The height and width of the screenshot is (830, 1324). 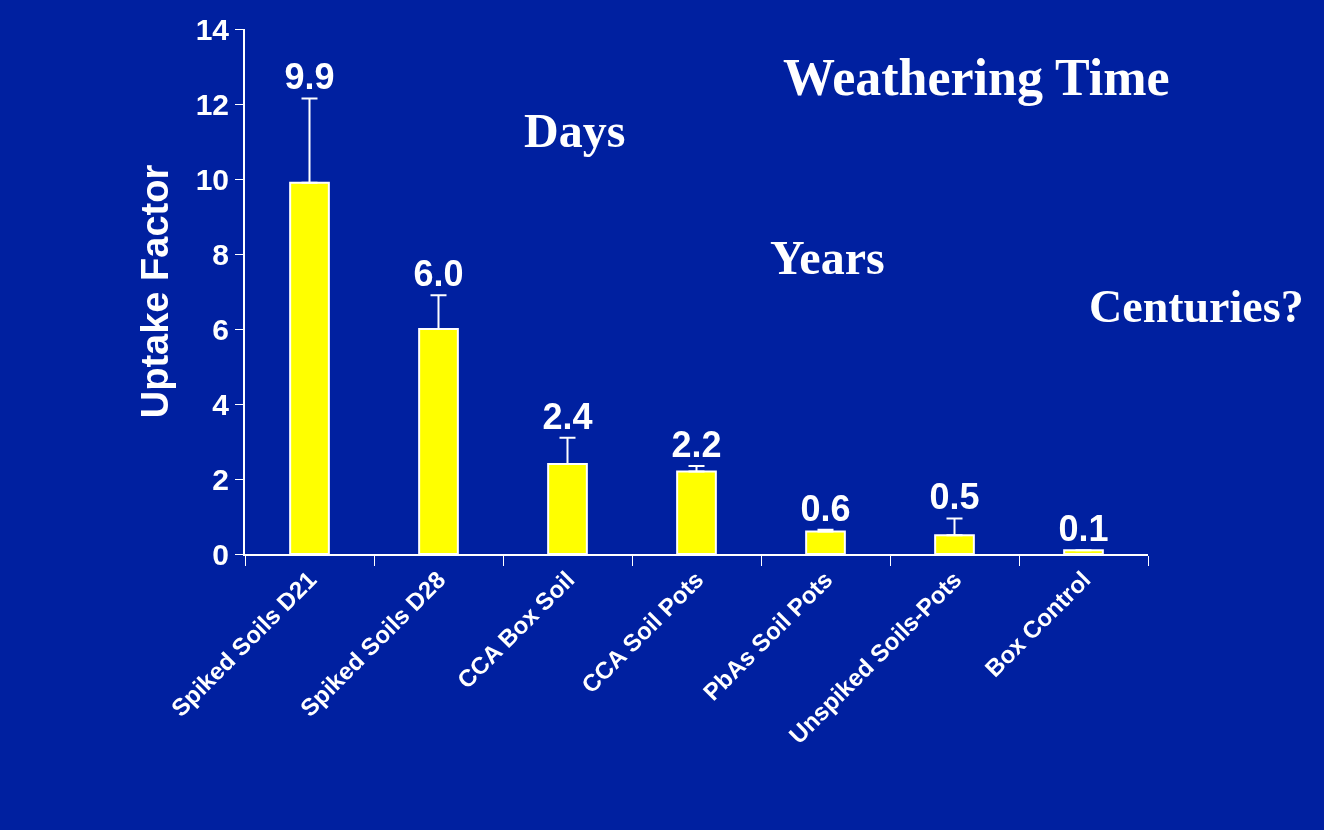 What do you see at coordinates (567, 416) in the screenshot?
I see `data-label: 2.4` at bounding box center [567, 416].